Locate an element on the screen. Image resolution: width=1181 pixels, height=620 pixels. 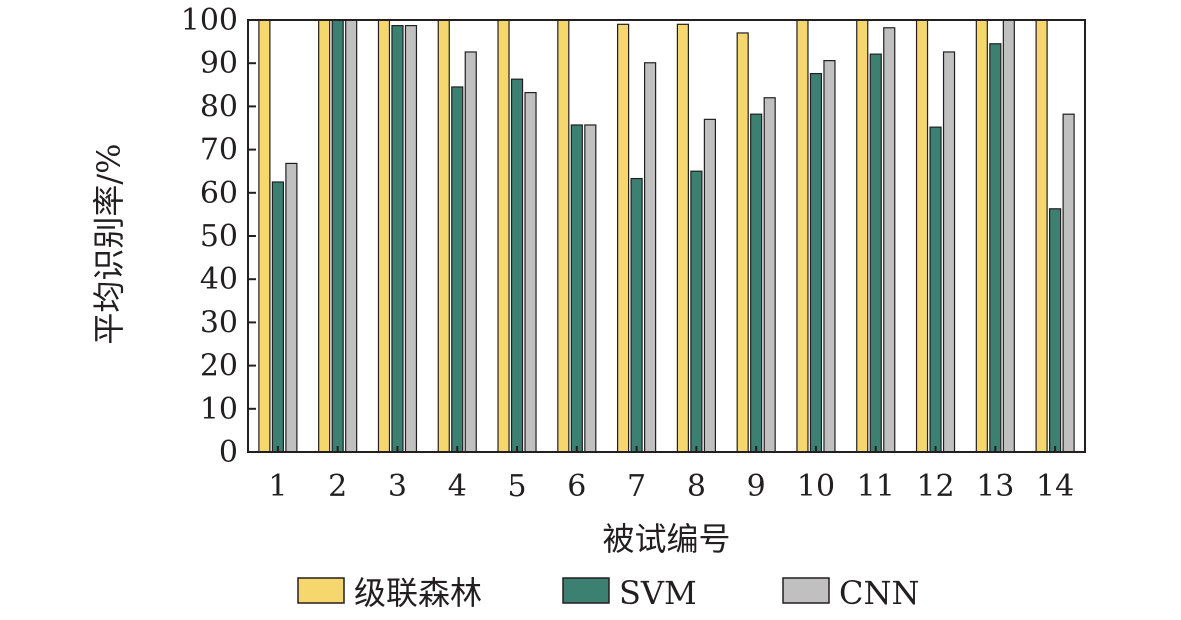
x-tick-label: 10 is located at coordinates (816, 486).